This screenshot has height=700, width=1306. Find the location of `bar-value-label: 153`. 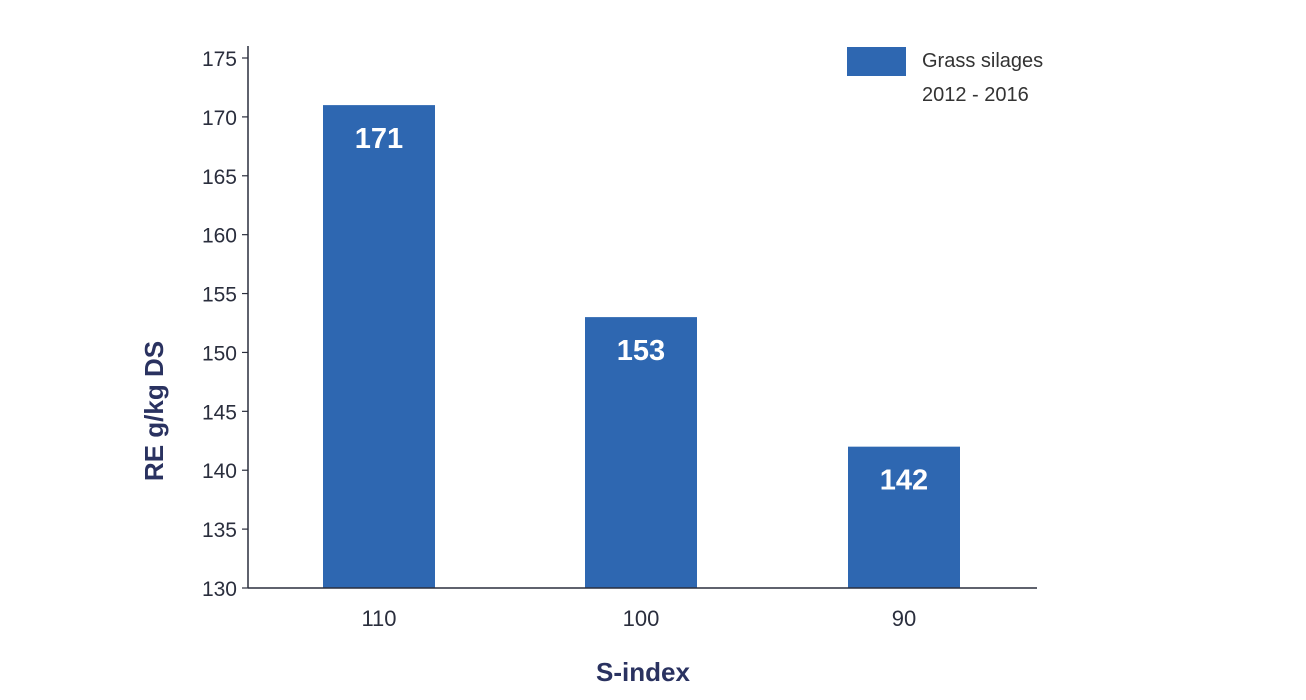

bar-value-label: 153 is located at coordinates (641, 351).